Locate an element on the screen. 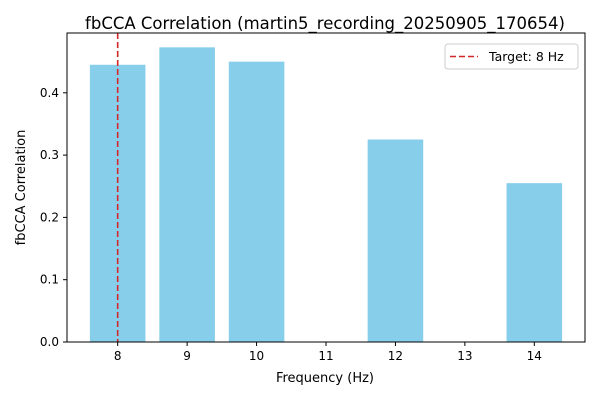 The width and height of the screenshot is (600, 400). x-tick-label-9: 9 is located at coordinates (187, 356).